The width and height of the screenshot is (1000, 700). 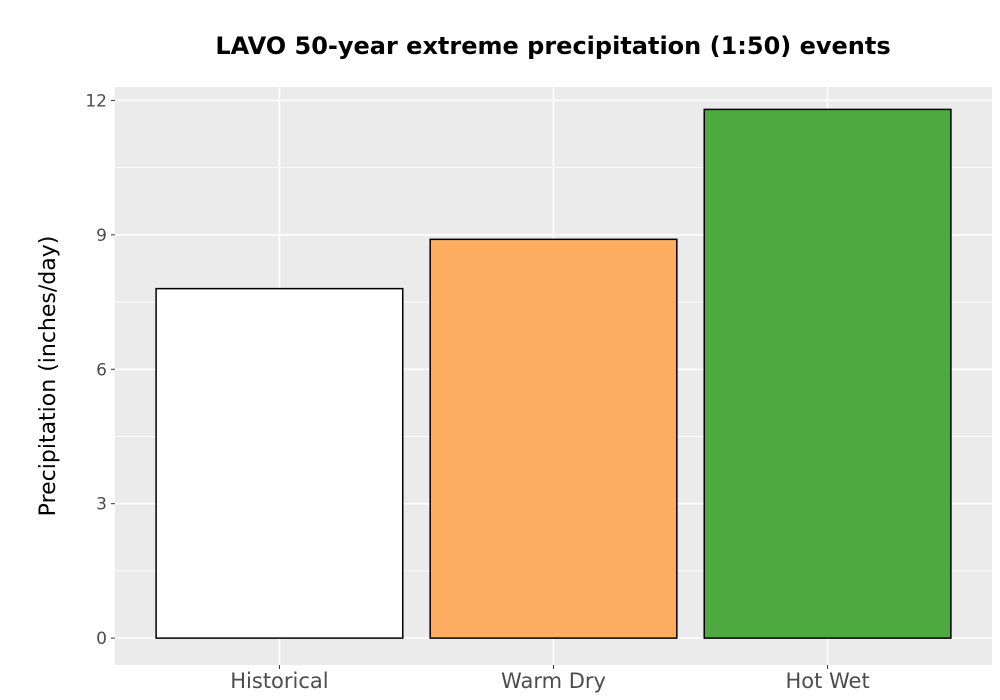 I want to click on x-axis: Historical Warm Dry Hot Wet, so click(x=550, y=679).